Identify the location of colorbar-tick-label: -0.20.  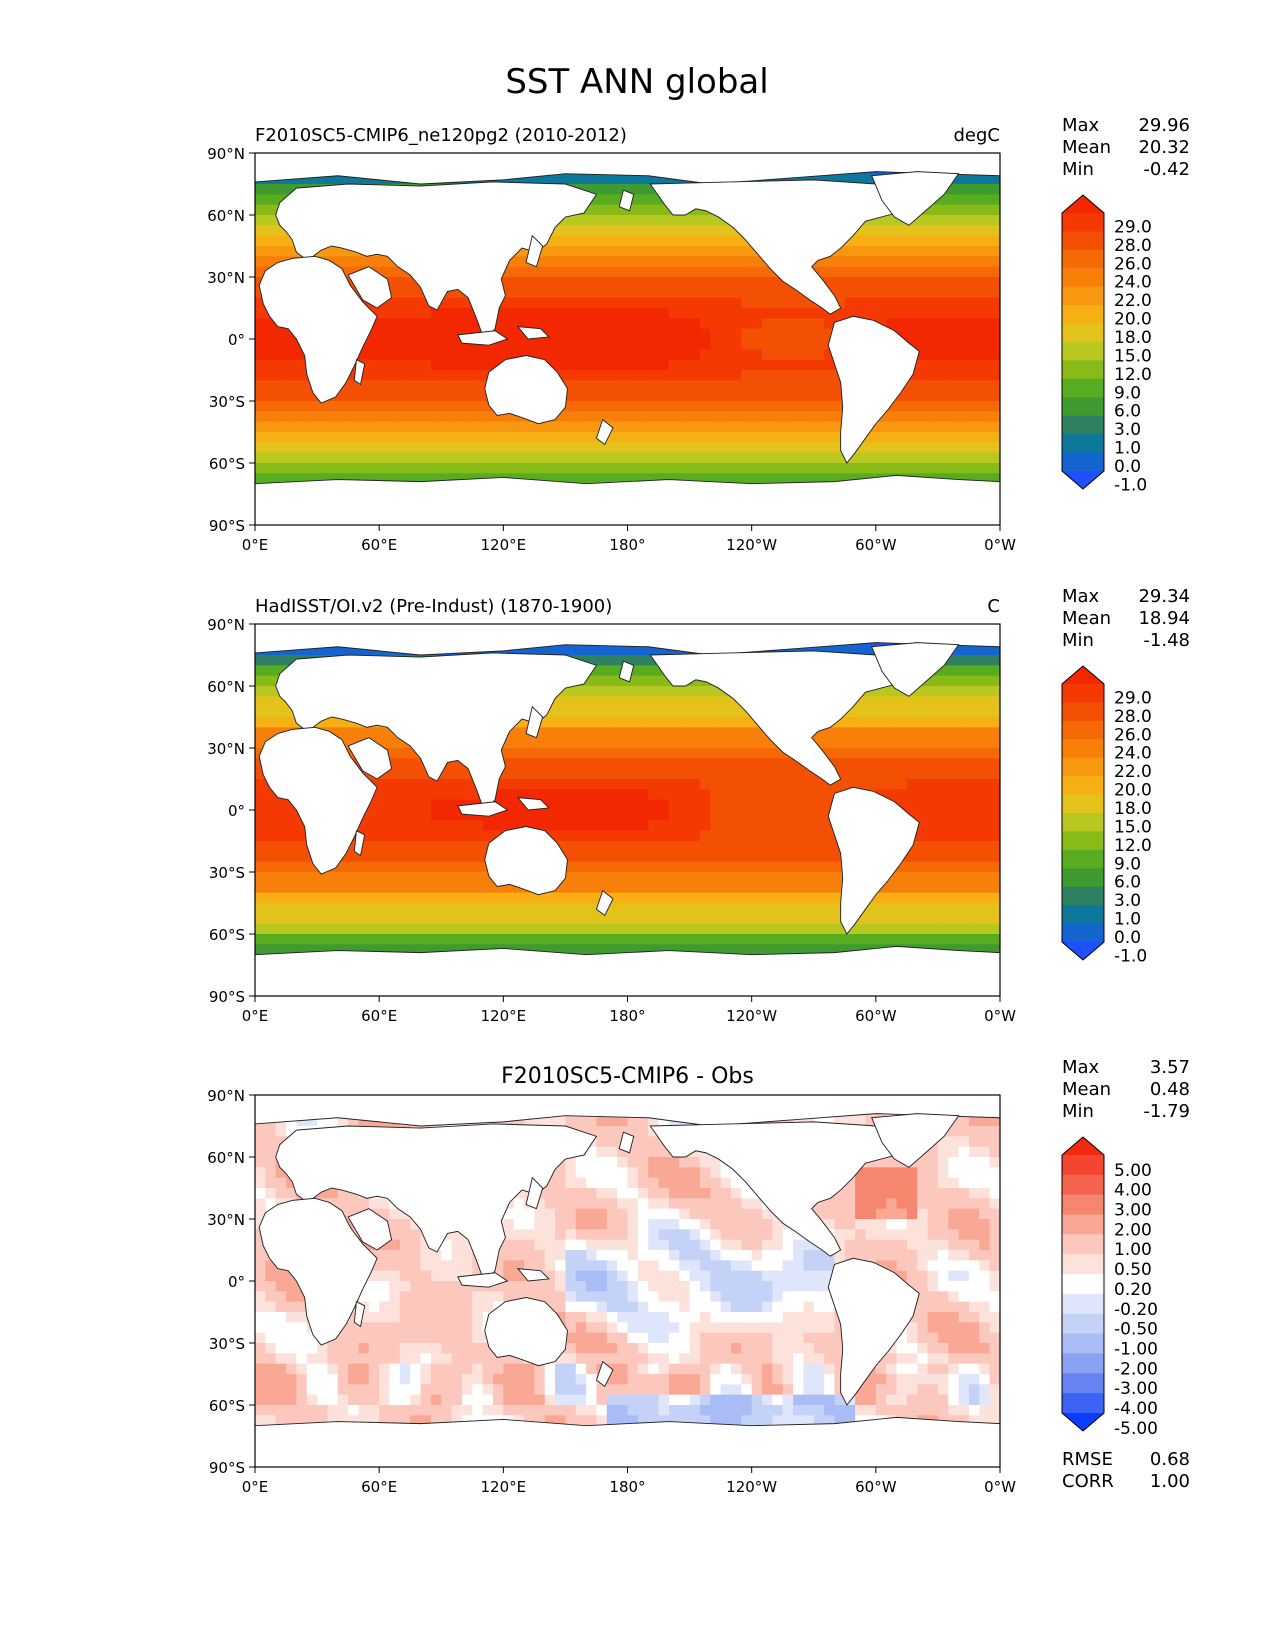
(1136, 1310).